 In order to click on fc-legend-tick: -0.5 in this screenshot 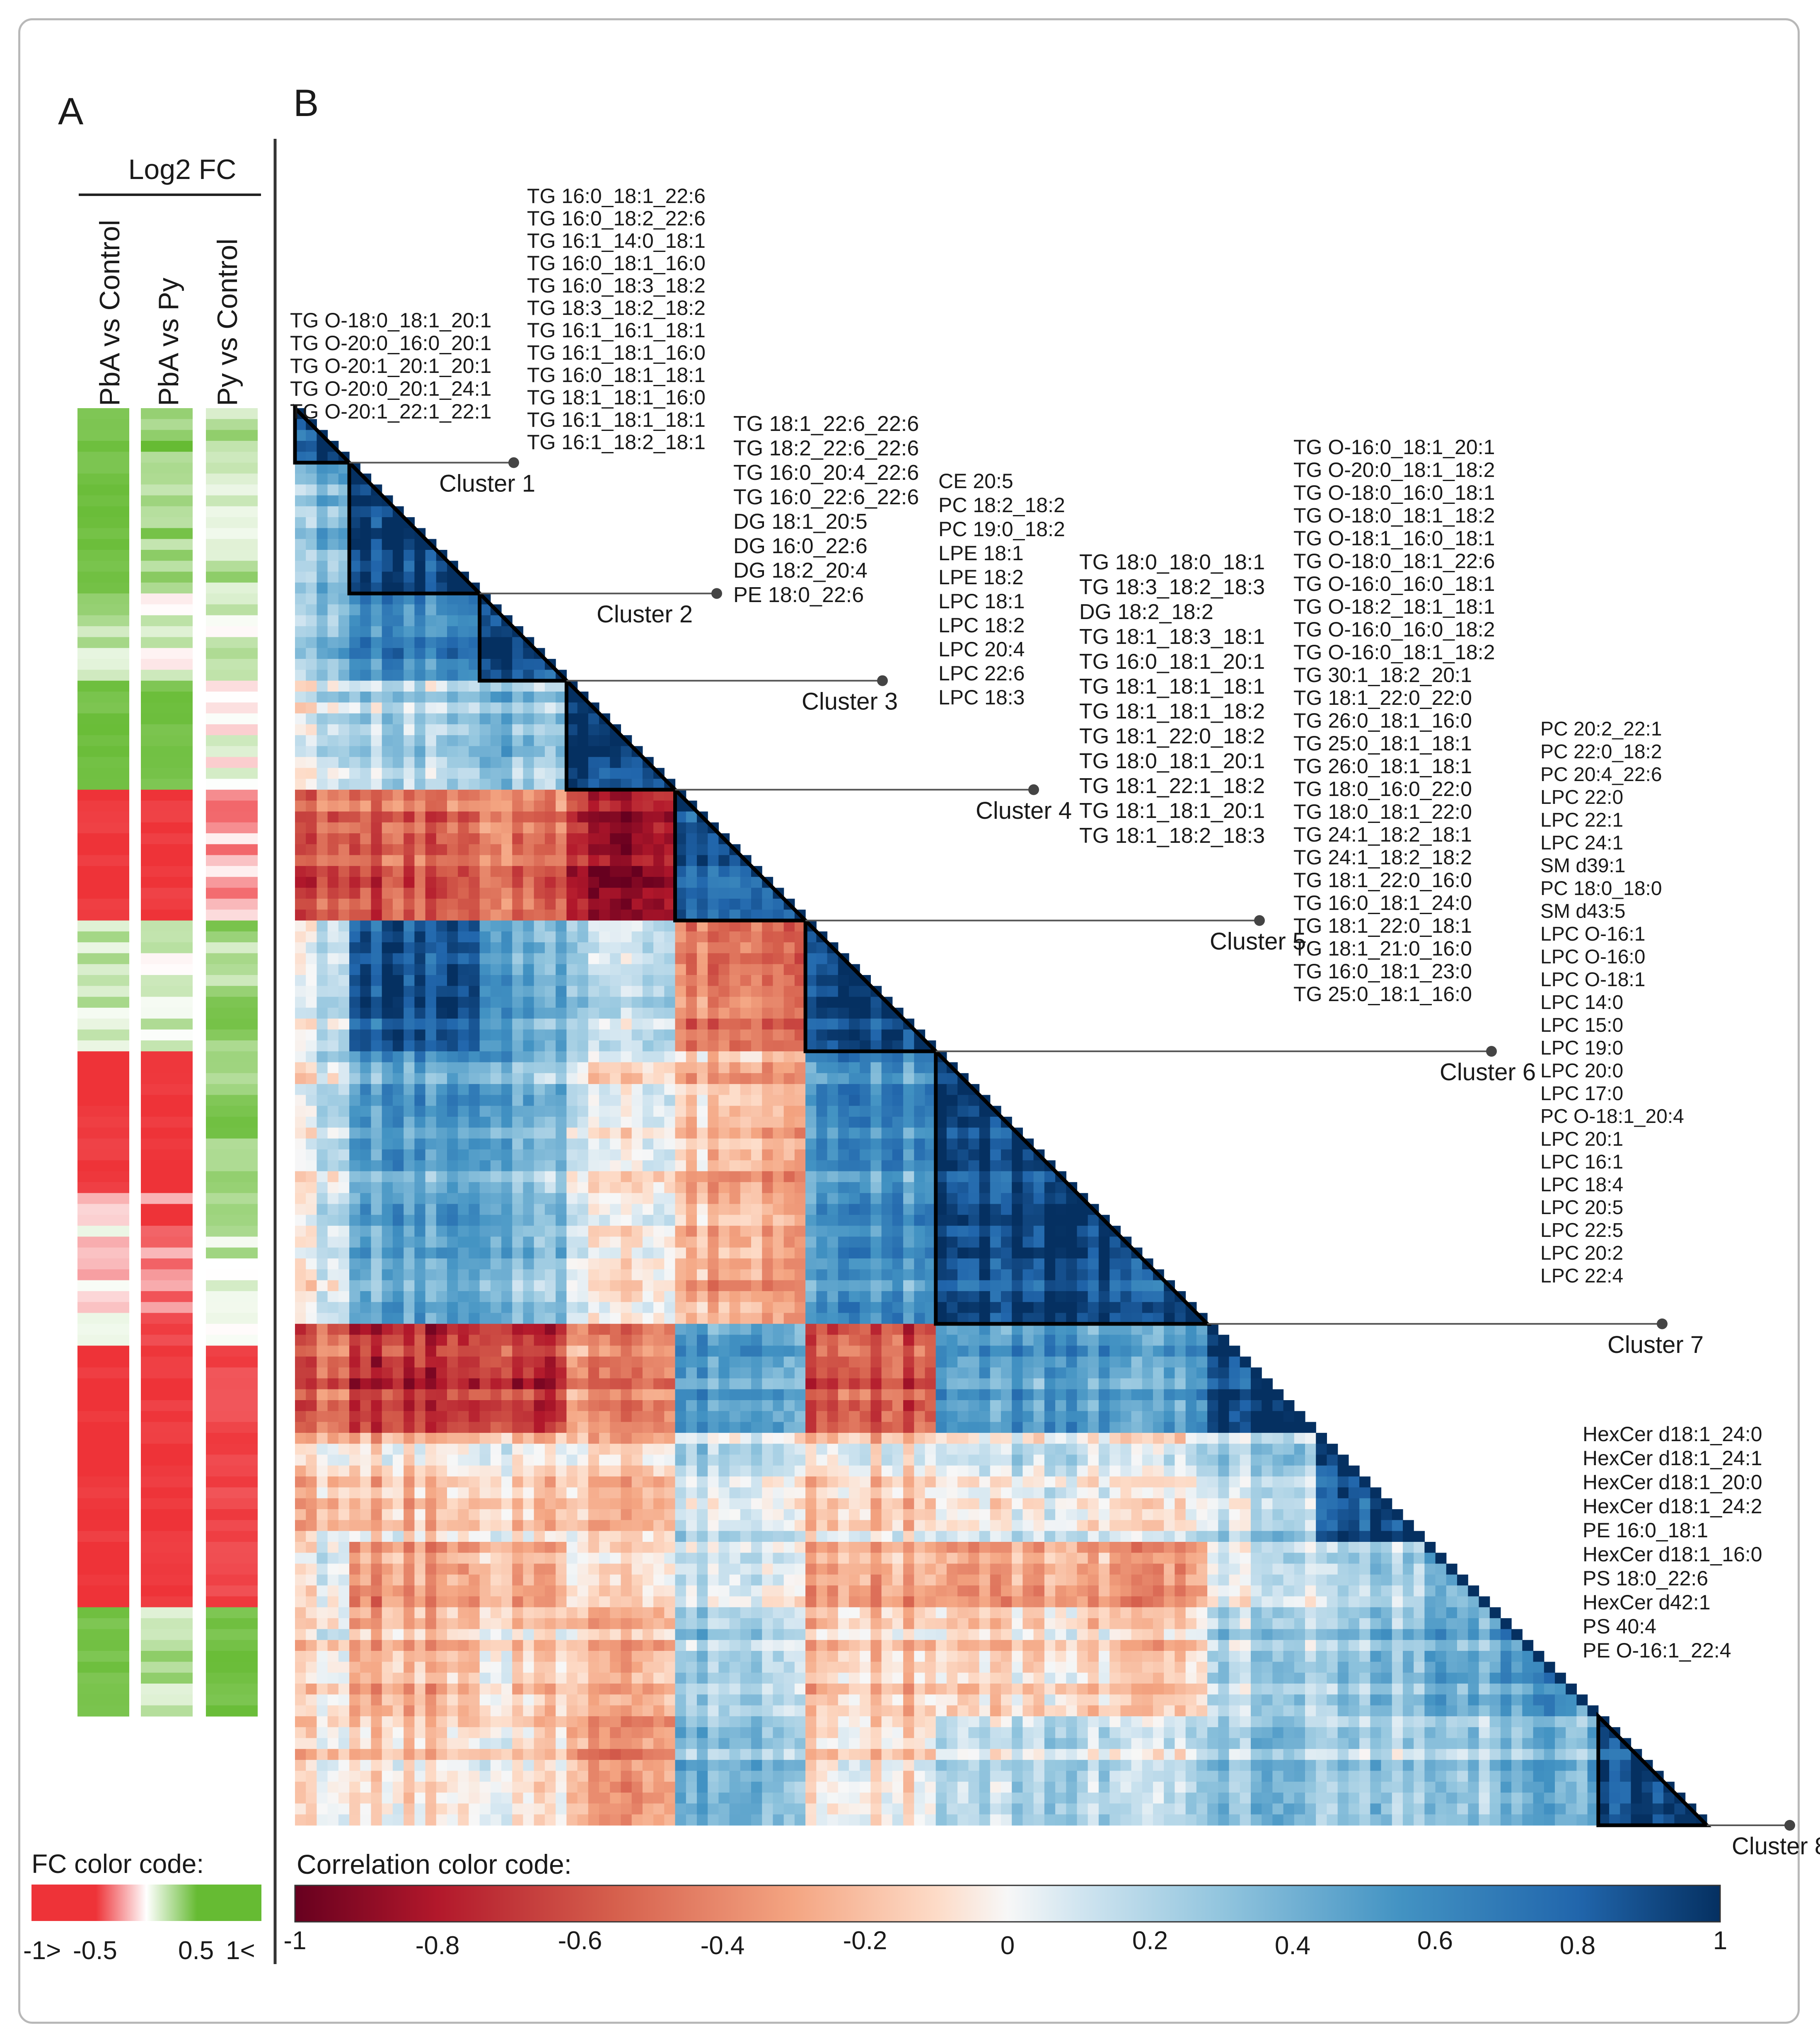, I will do `click(95, 1951)`.